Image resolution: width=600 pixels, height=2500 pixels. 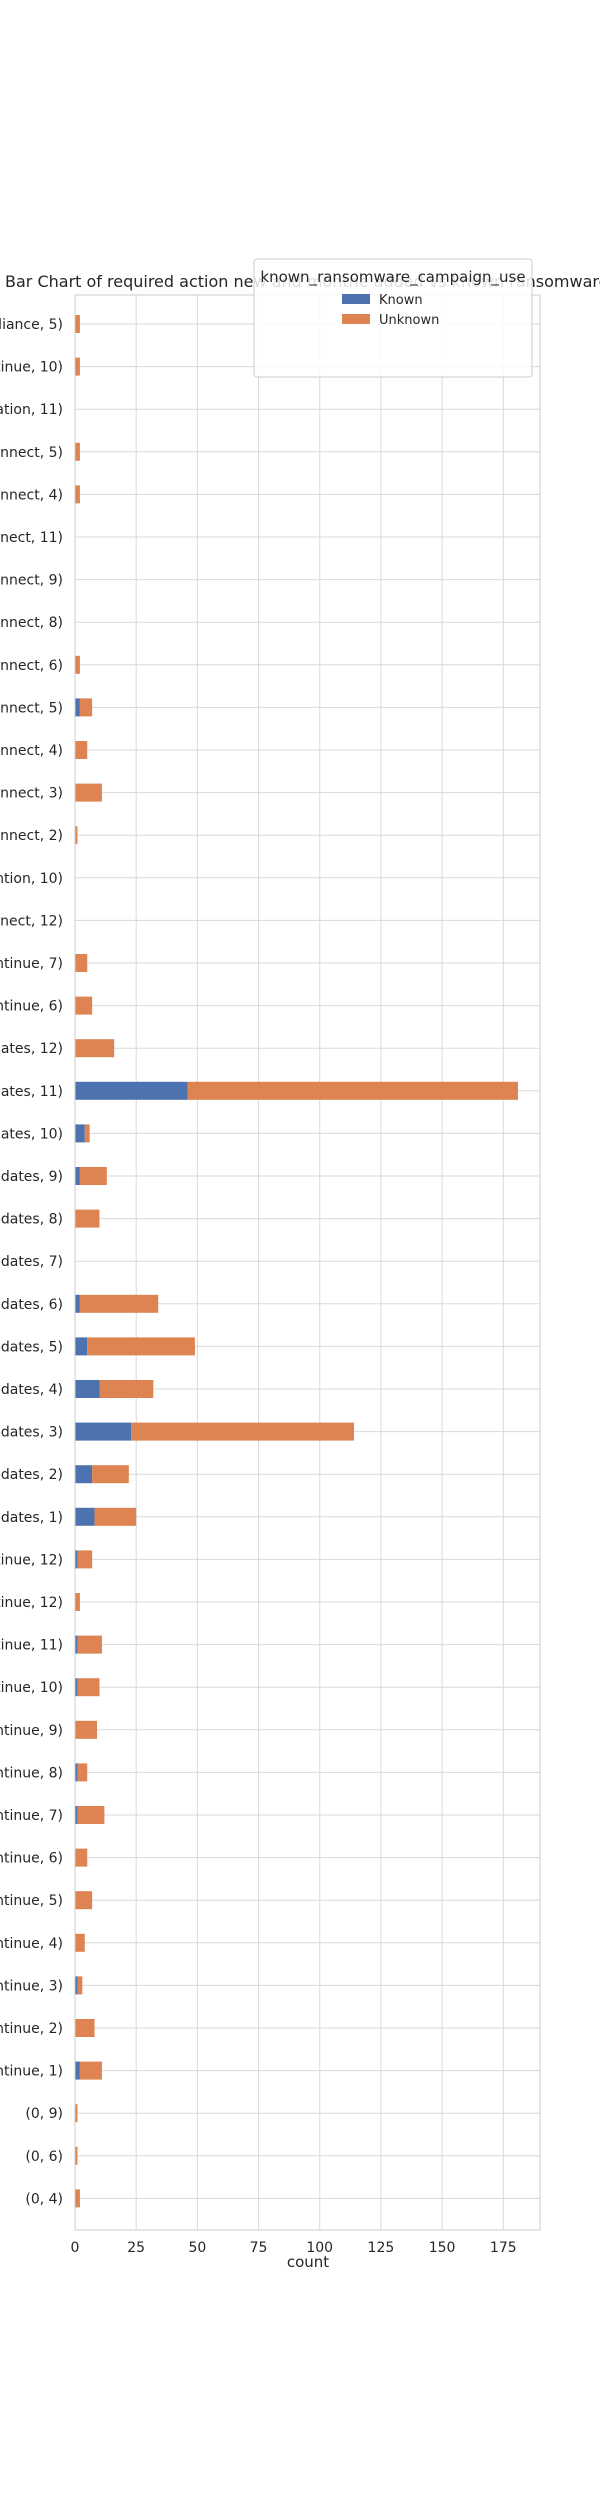 What do you see at coordinates (31, 1220) in the screenshot?
I see `y-tick-label: pdates, 8)` at bounding box center [31, 1220].